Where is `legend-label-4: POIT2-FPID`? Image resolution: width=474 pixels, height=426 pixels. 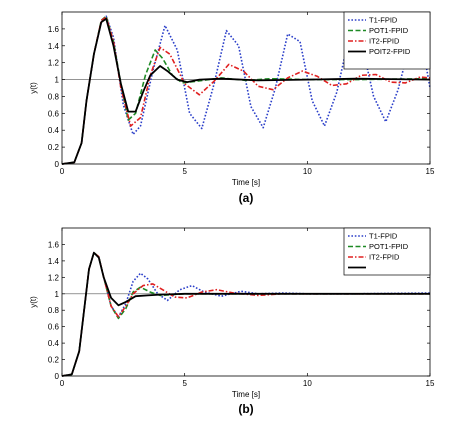 legend-label-4: POIT2-FPID is located at coordinates (390, 51).